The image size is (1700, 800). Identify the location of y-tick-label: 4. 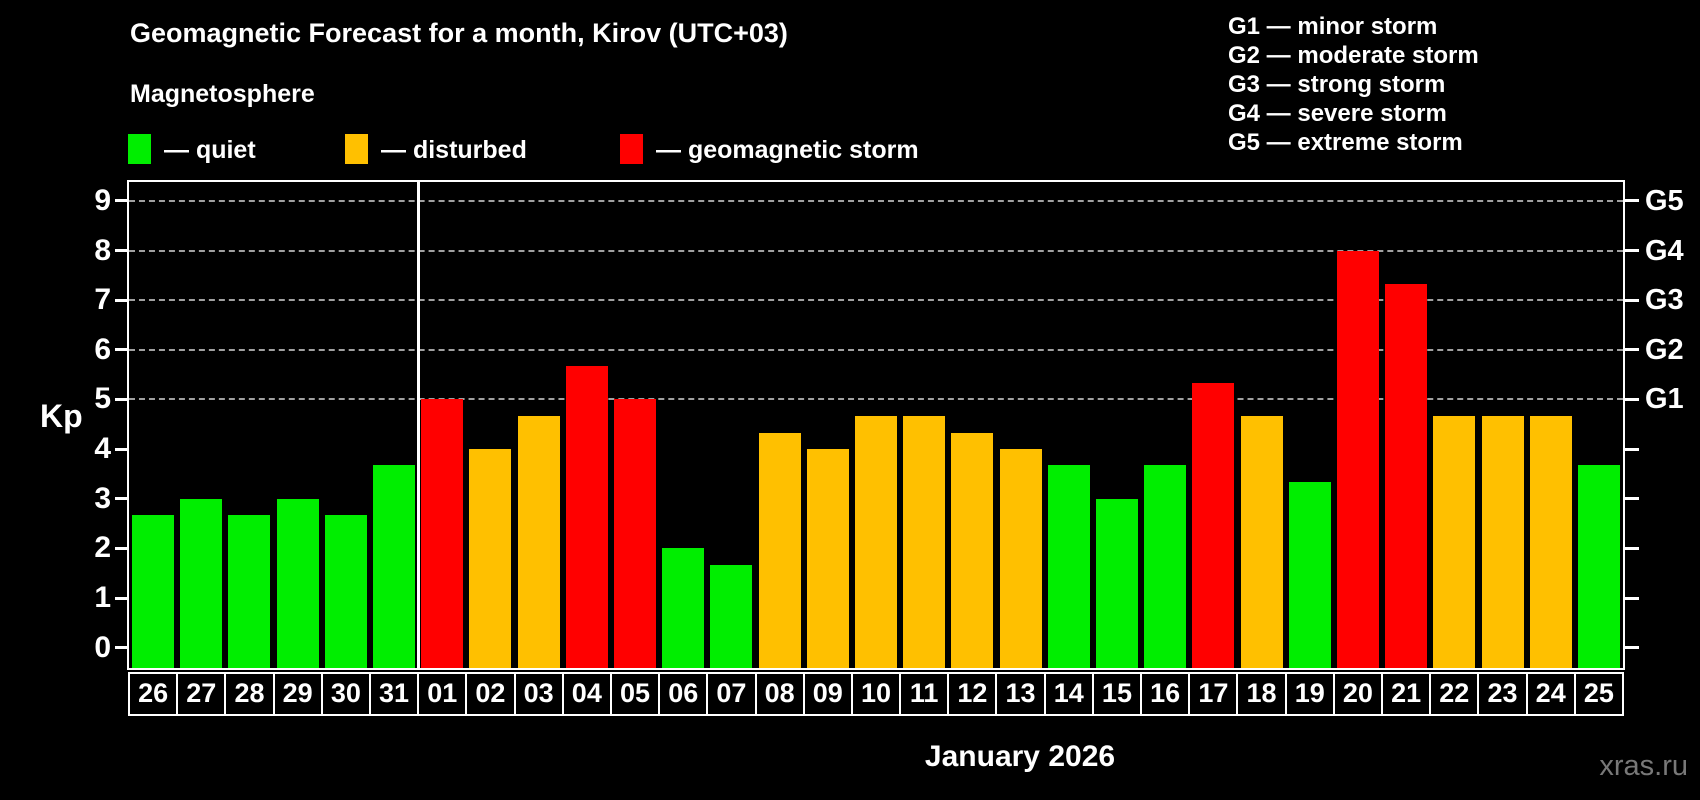
(102, 449).